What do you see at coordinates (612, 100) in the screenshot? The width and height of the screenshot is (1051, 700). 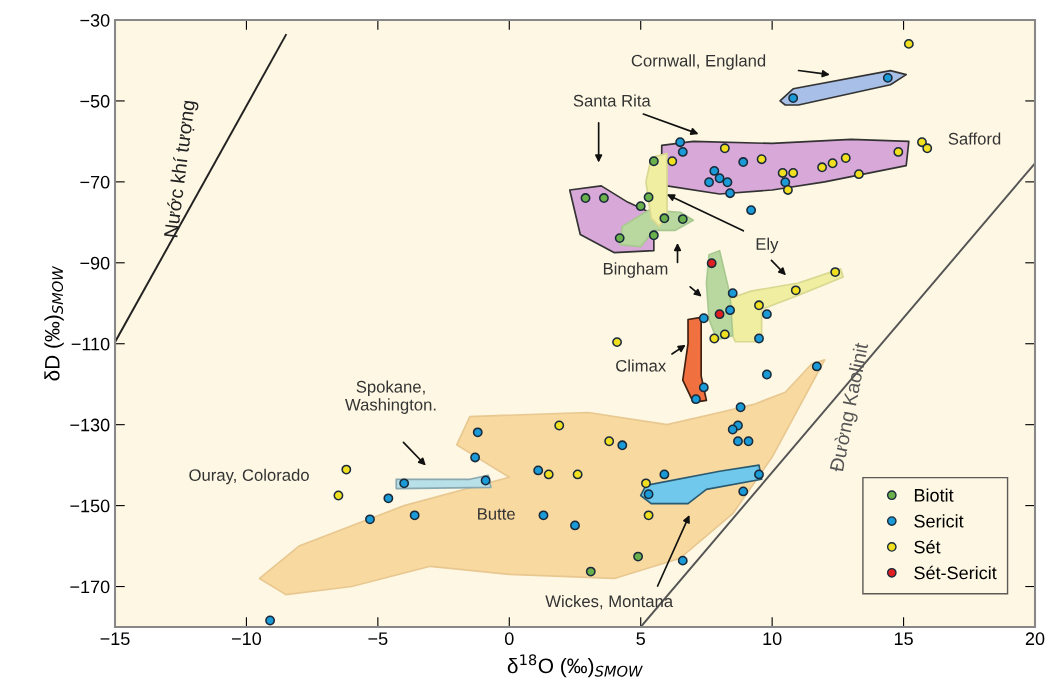 I see `annotation: Santa Rita` at bounding box center [612, 100].